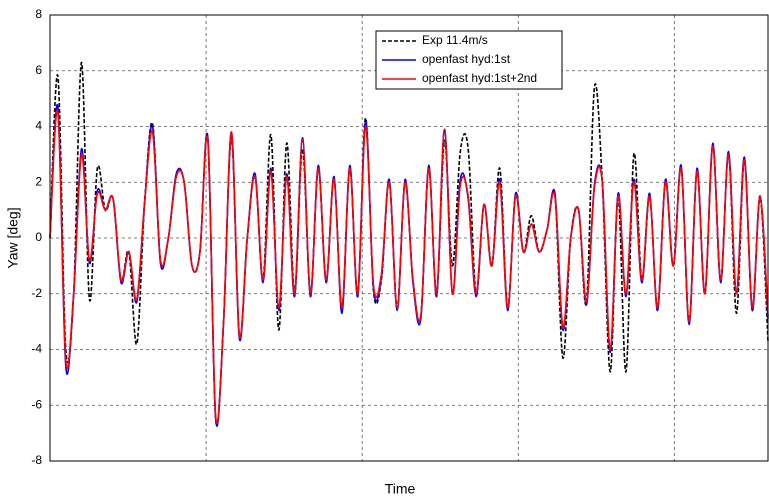 This screenshot has width=769, height=501. Describe the element at coordinates (479, 78) in the screenshot. I see `legend-label: openfast hyd:1st+2nd` at that location.